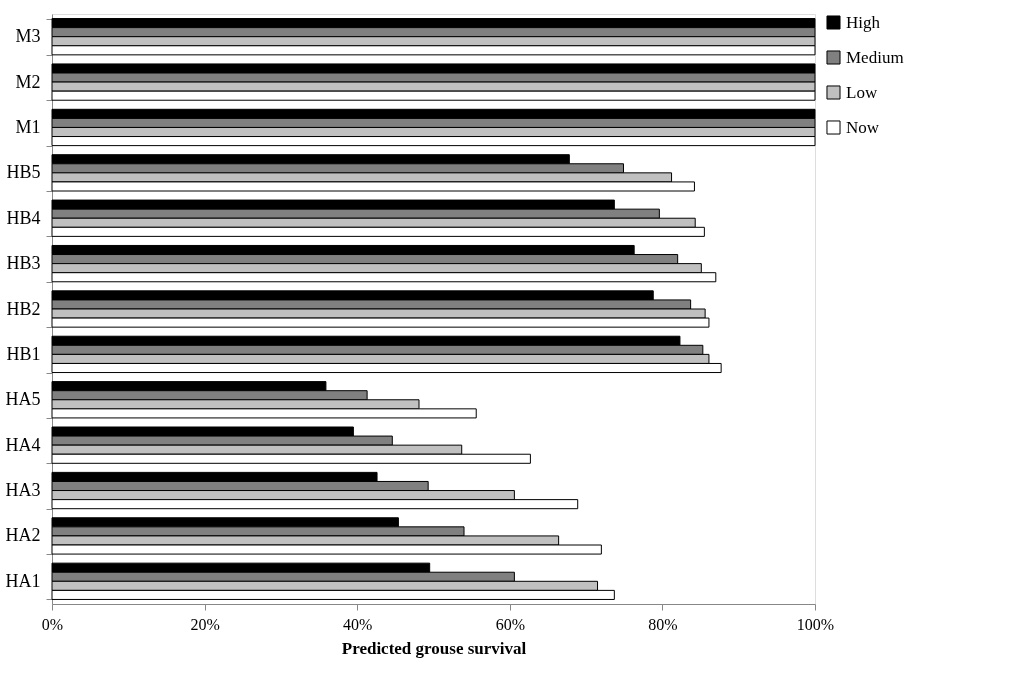 Image resolution: width=1032 pixels, height=693 pixels. I want to click on y-tick-label: HA2, so click(23, 535).